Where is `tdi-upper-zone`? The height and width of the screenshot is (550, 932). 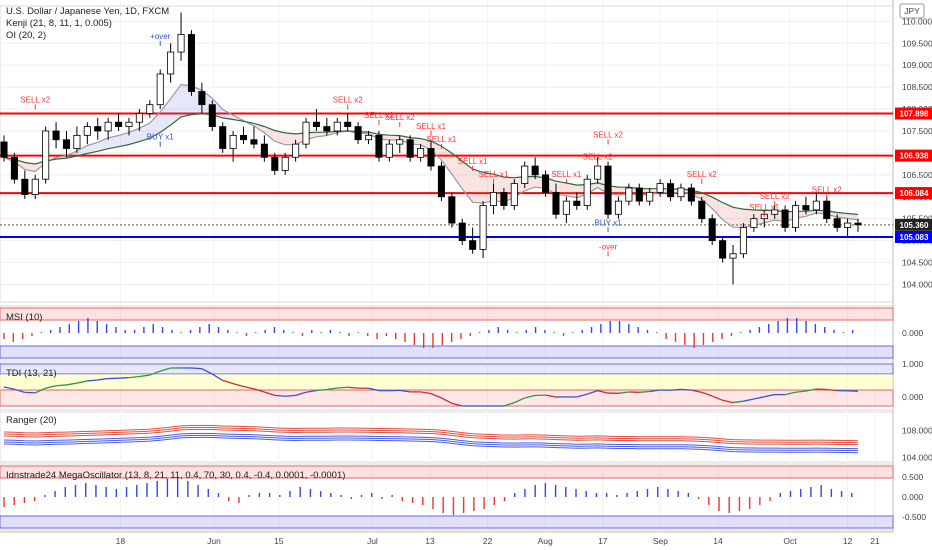
tdi-upper-zone is located at coordinates (447, 369).